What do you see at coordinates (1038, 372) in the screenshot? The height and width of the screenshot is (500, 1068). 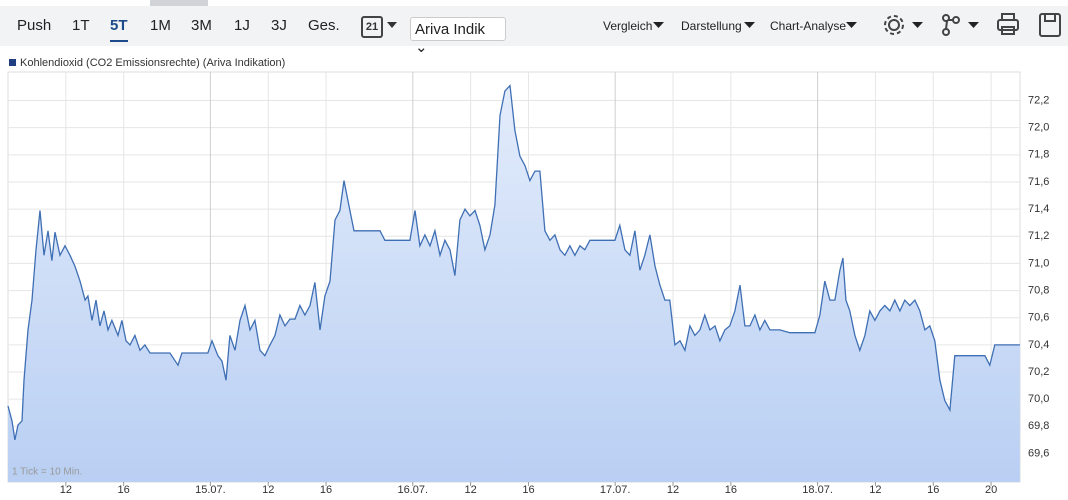 I see `y-tick-label: 70,2` at bounding box center [1038, 372].